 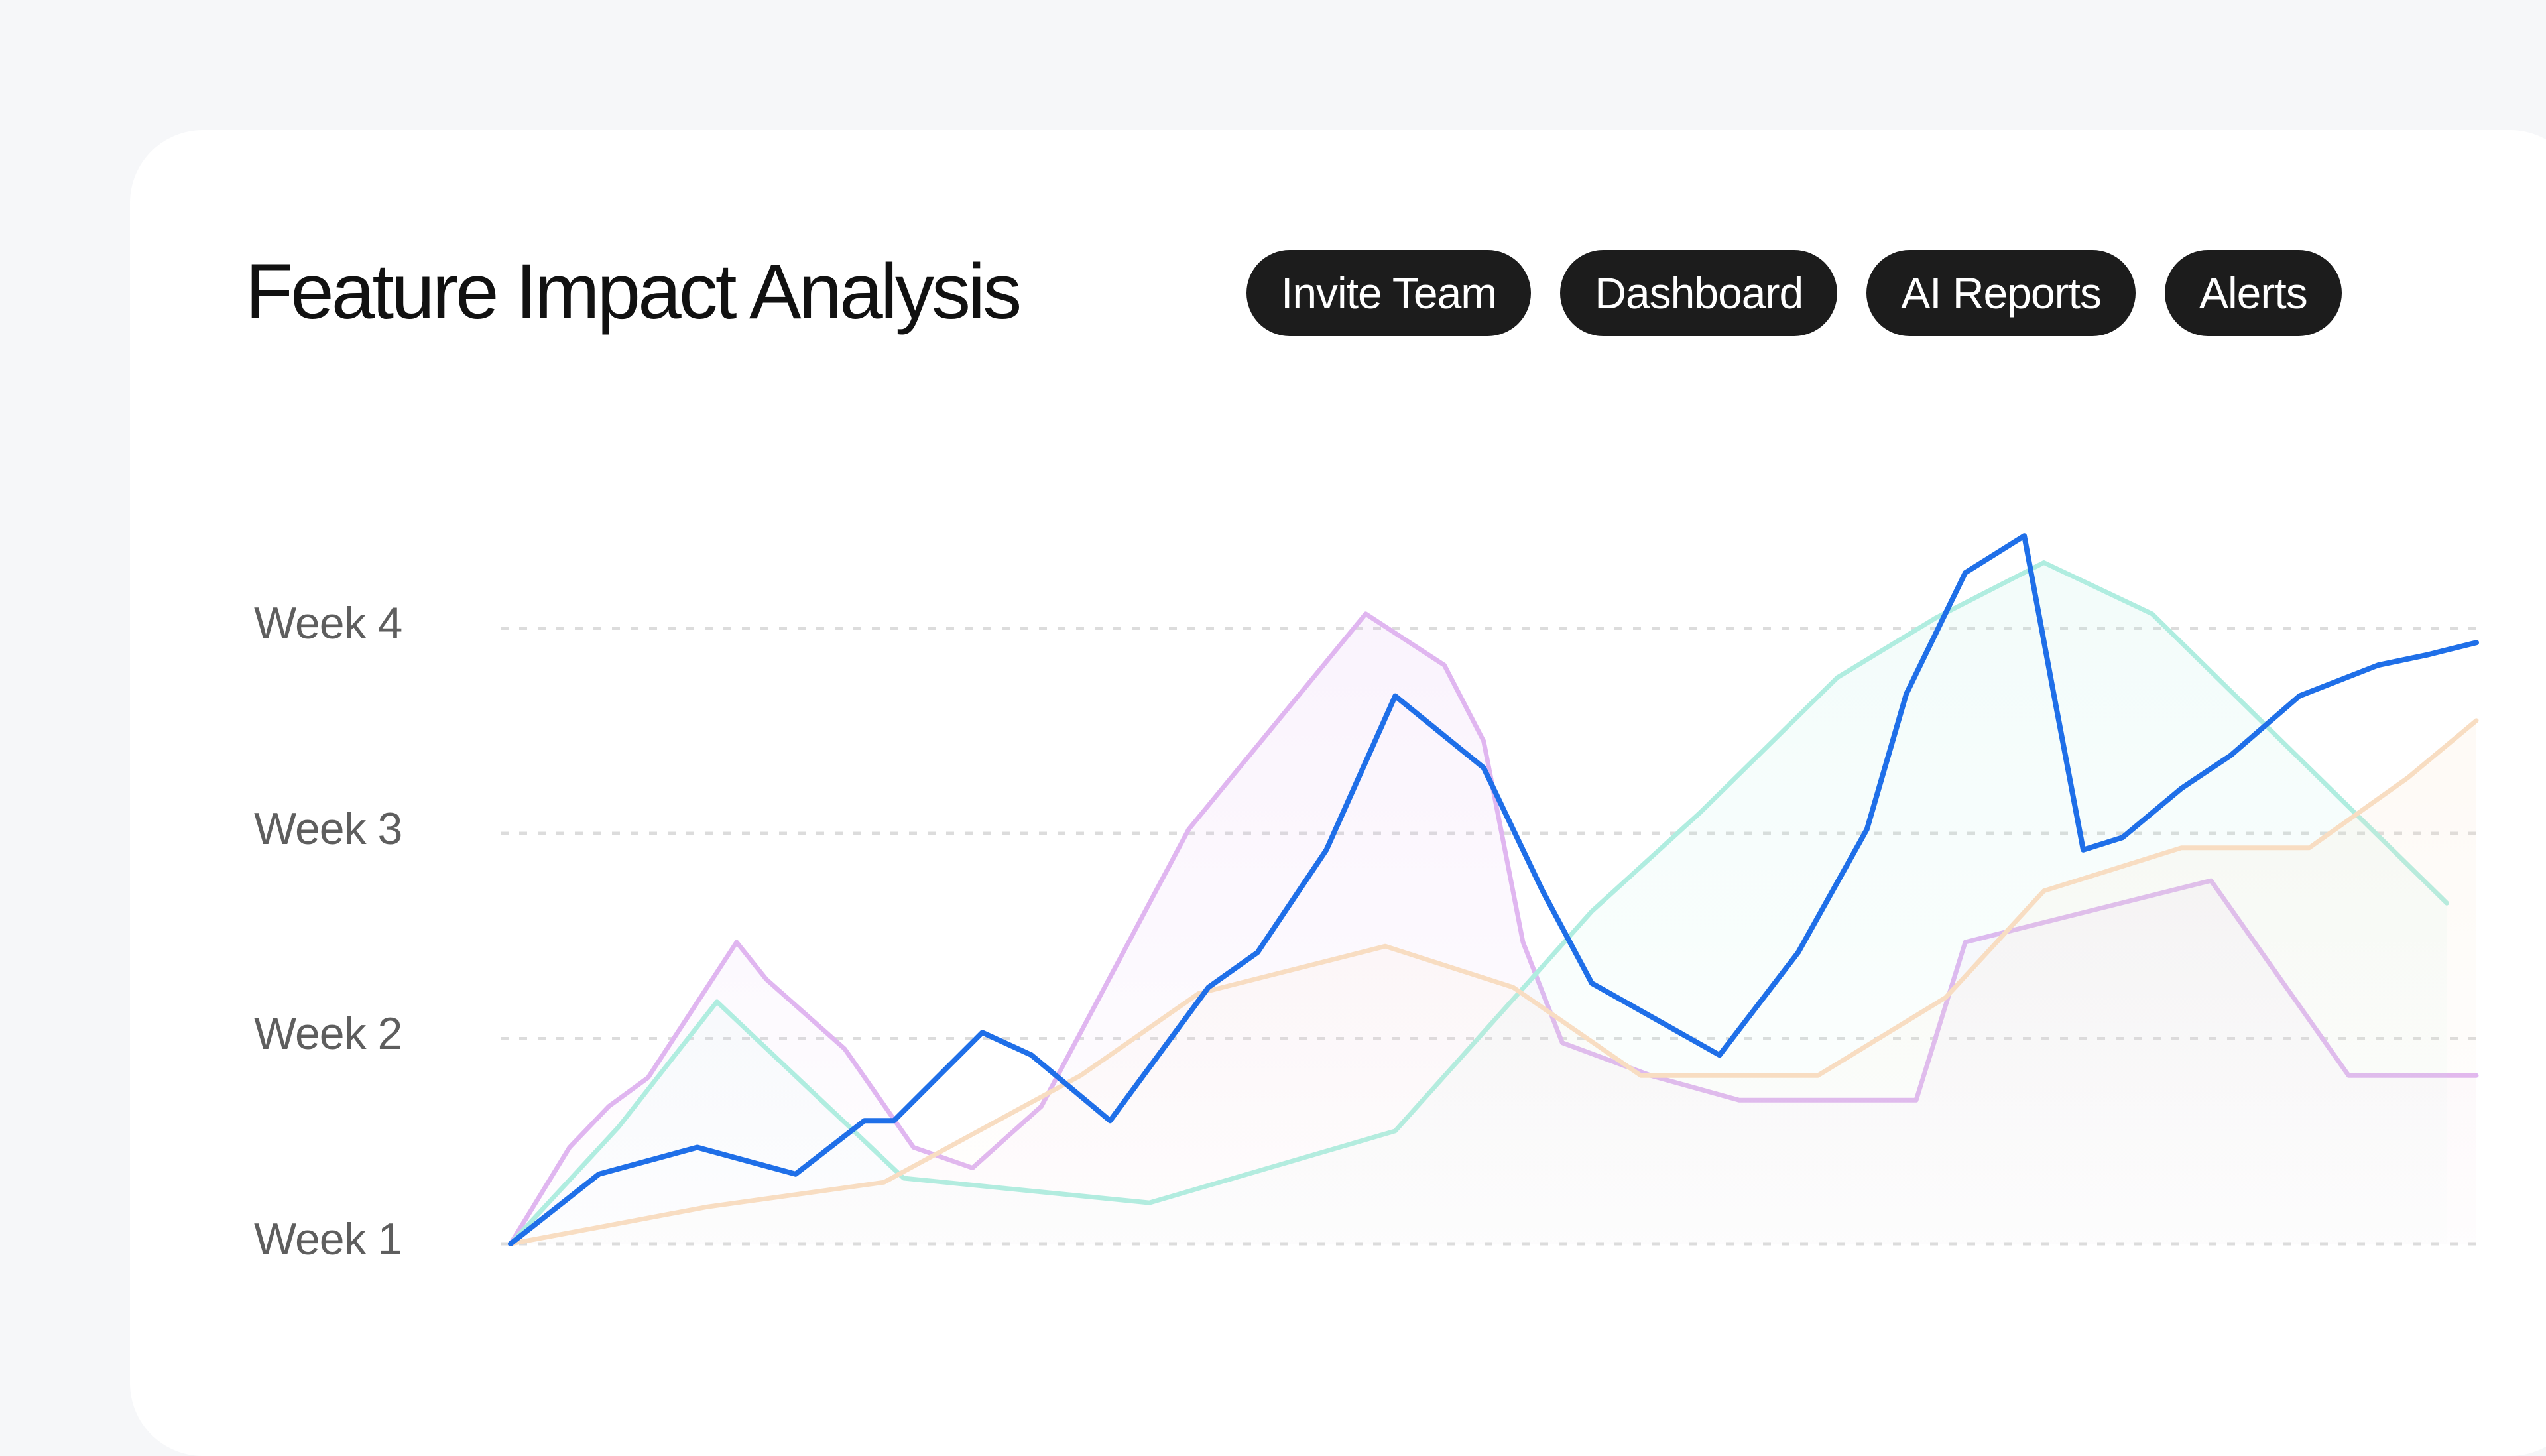 I want to click on dashboard-button: Dashboard, so click(x=1699, y=293).